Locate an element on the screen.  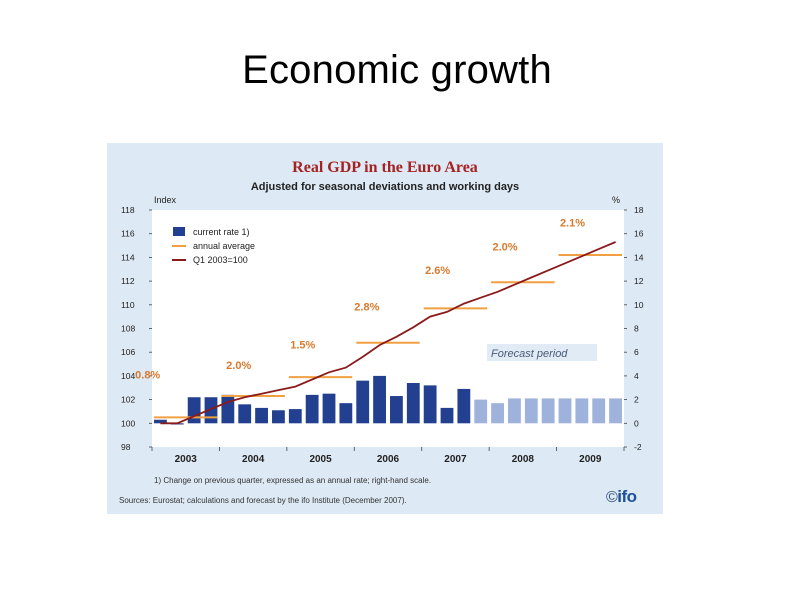
growth-annotation: 2.8% is located at coordinates (366, 308).